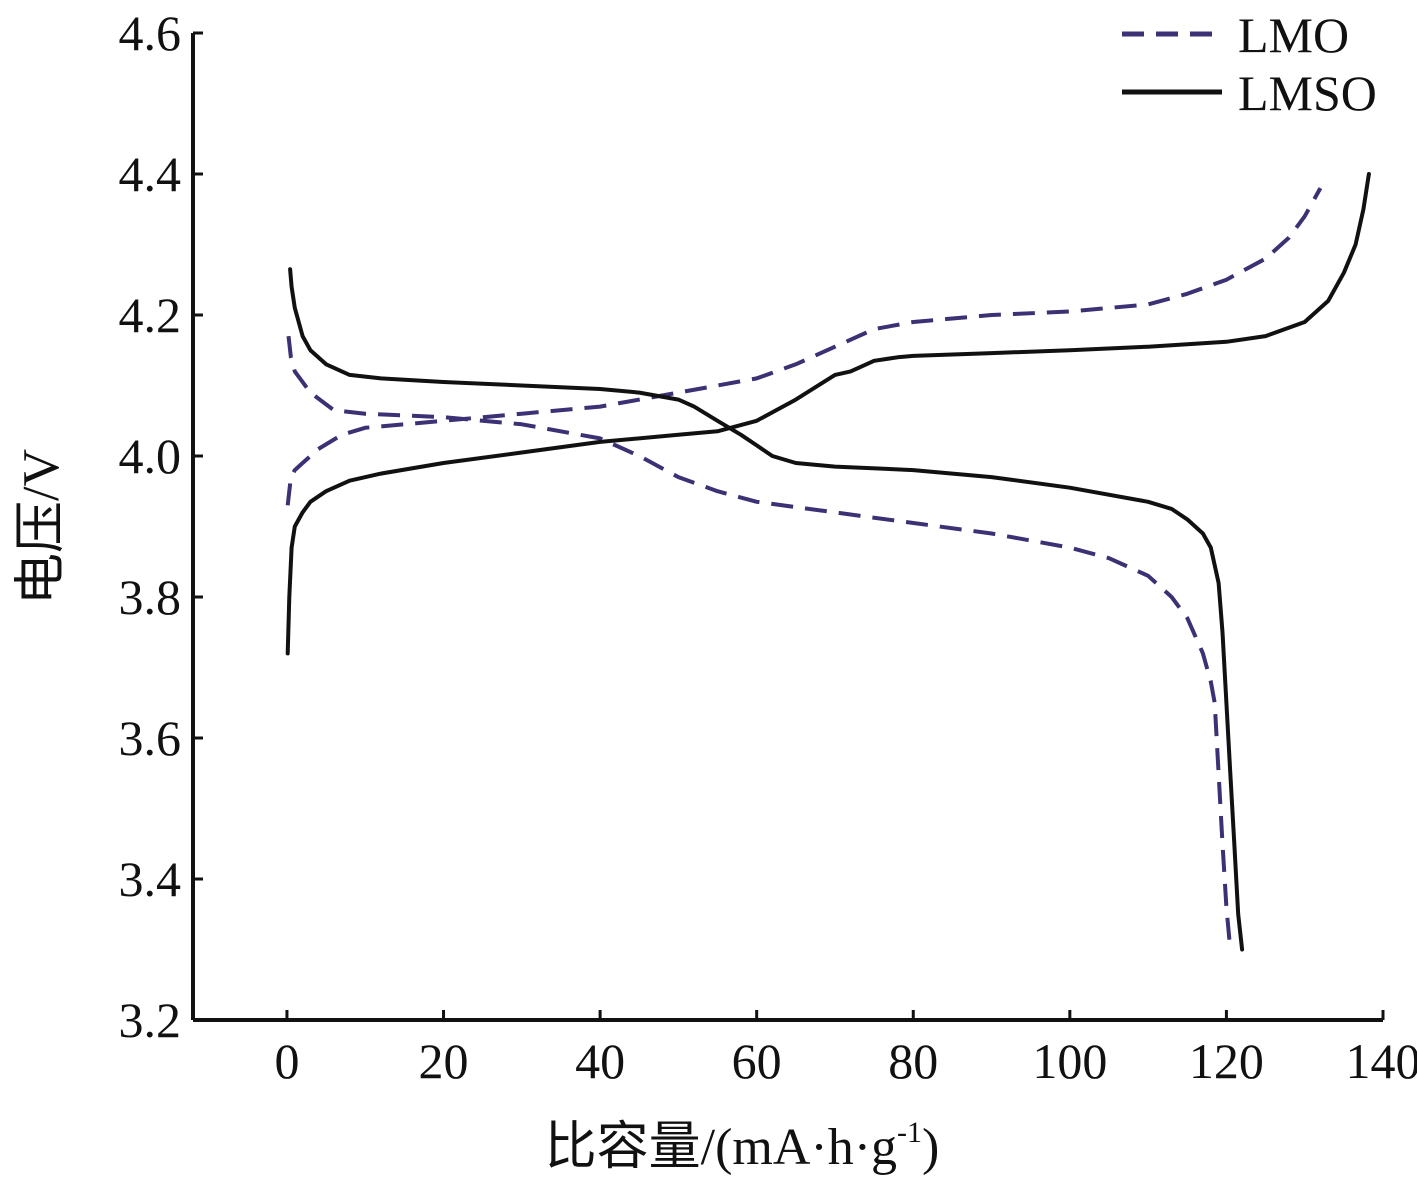 Image resolution: width=1417 pixels, height=1186 pixels. Describe the element at coordinates (41, 527) in the screenshot. I see `y-axis-title: 电压/V` at that location.